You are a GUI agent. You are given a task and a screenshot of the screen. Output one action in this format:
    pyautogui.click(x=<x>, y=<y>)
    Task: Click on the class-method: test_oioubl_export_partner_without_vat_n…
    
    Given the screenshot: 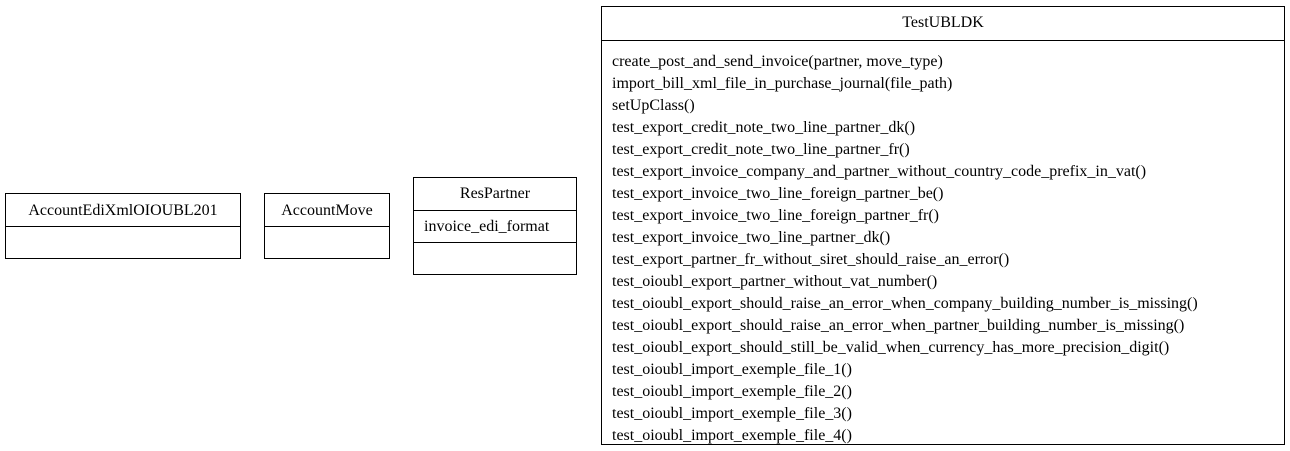 What is the action you would take?
    pyautogui.click(x=775, y=281)
    